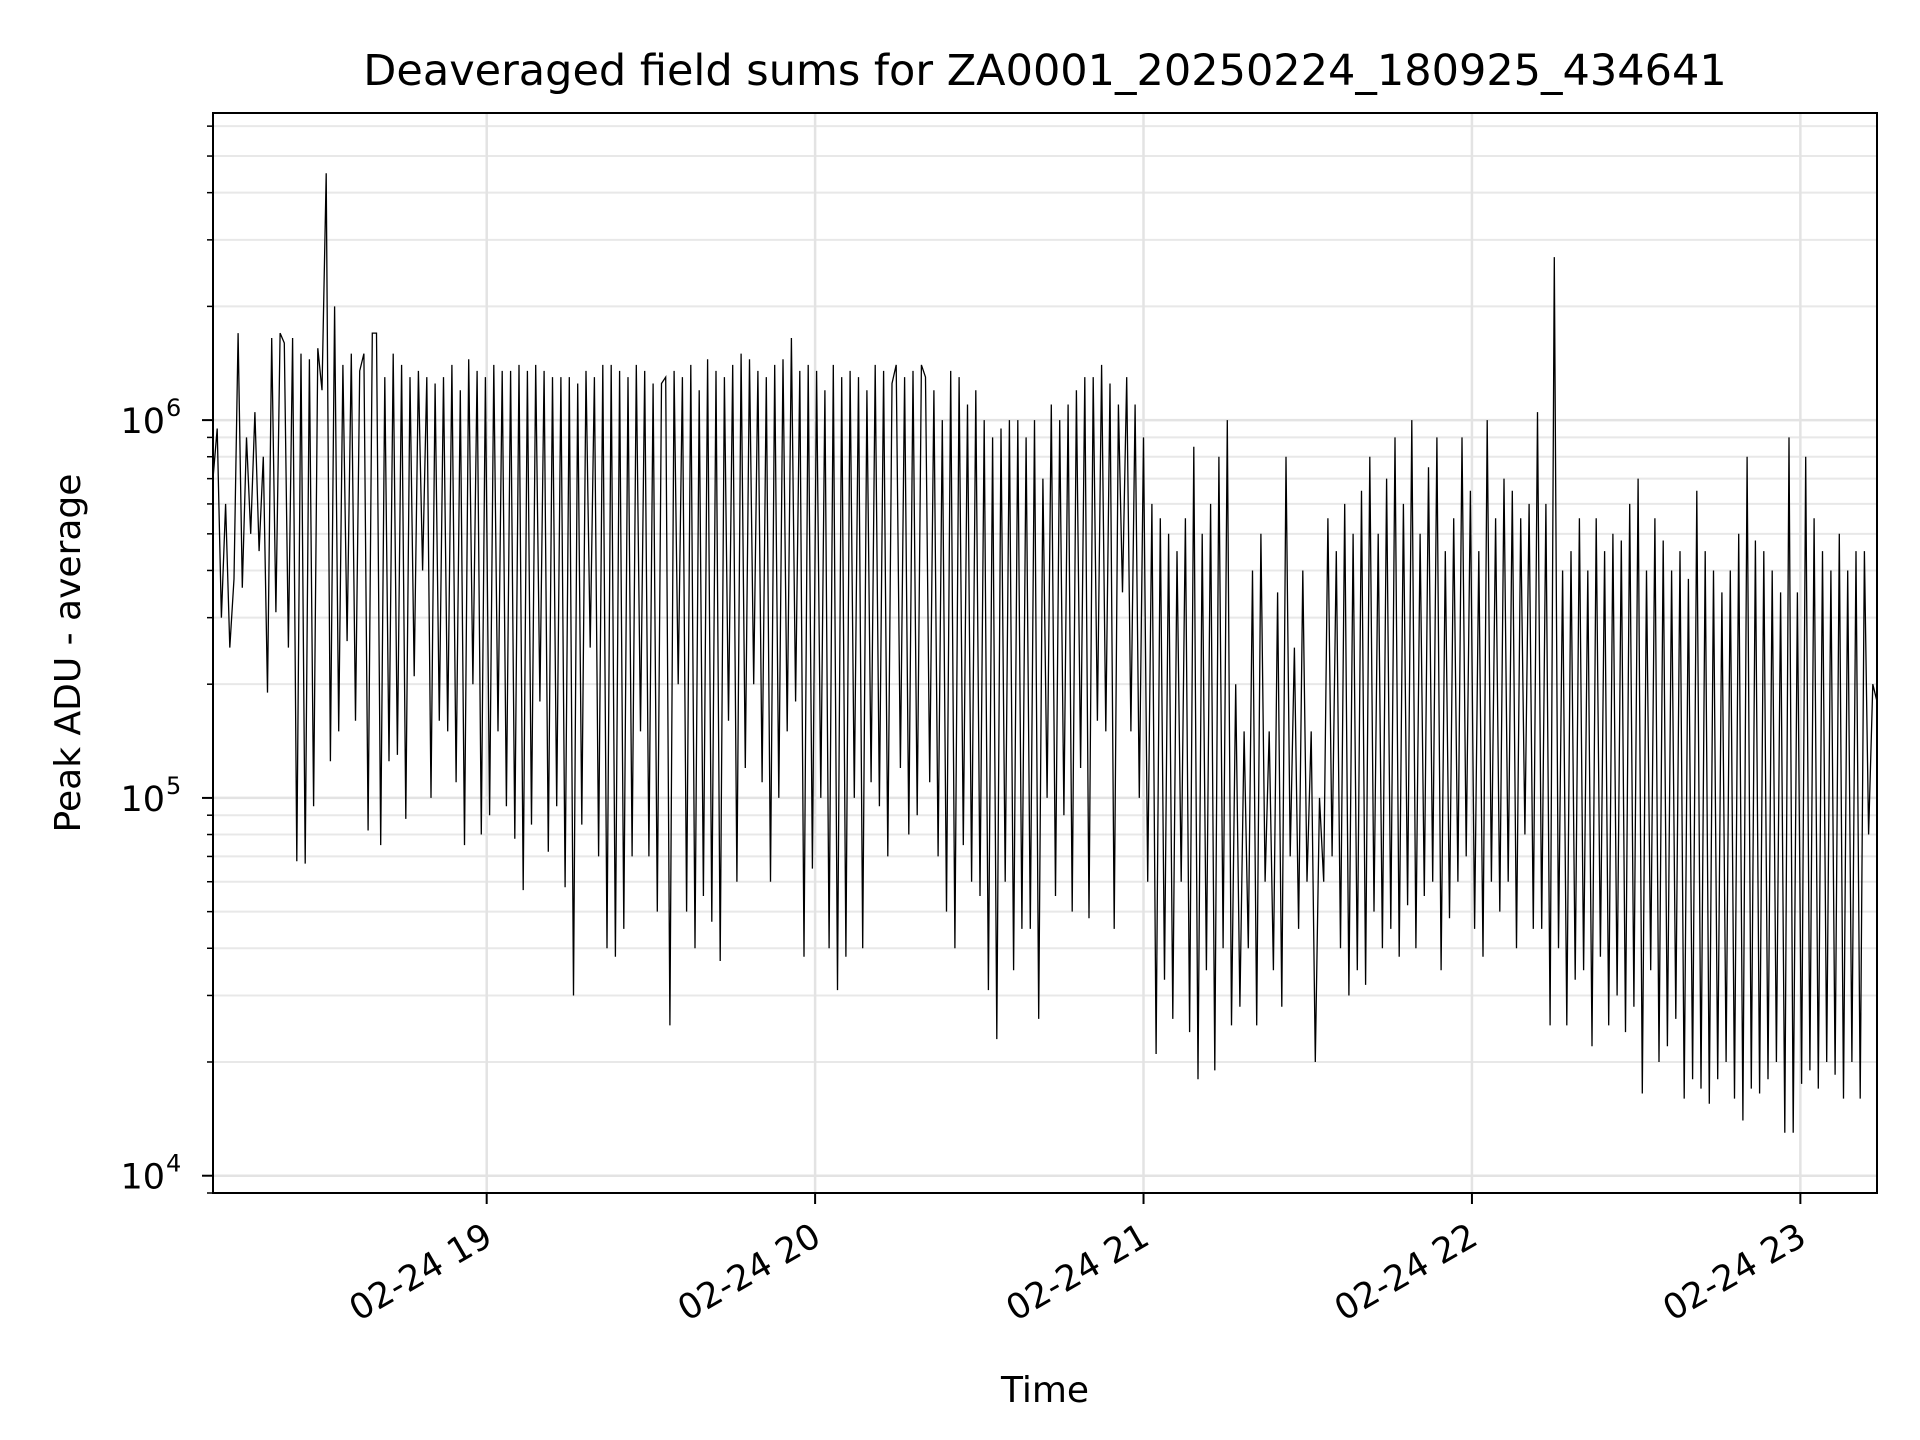 The height and width of the screenshot is (1440, 1920). Describe the element at coordinates (173, 408) in the screenshot. I see `y-tick-exponent: 6` at that location.